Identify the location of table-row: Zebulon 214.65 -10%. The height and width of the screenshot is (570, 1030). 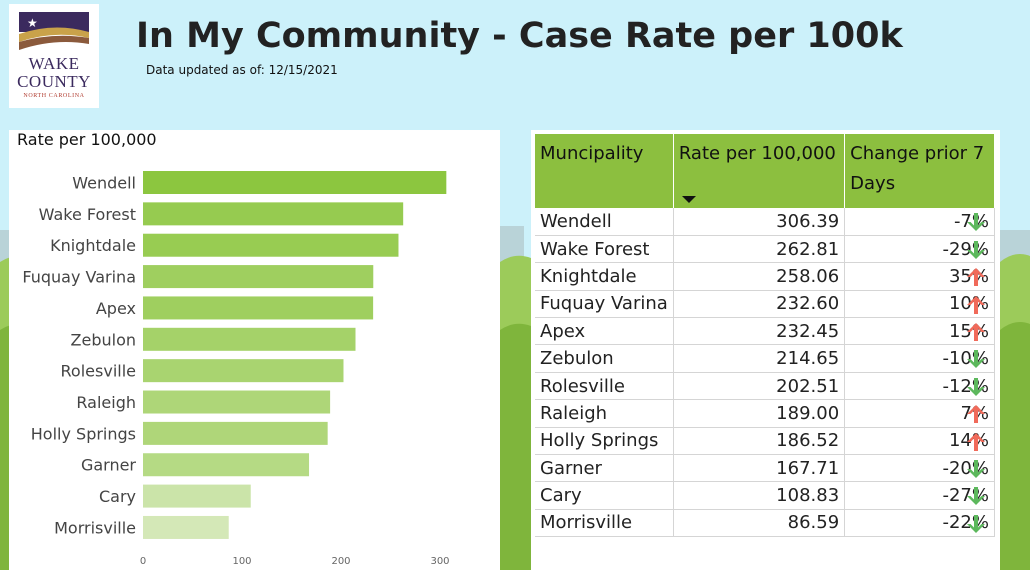
(765, 358).